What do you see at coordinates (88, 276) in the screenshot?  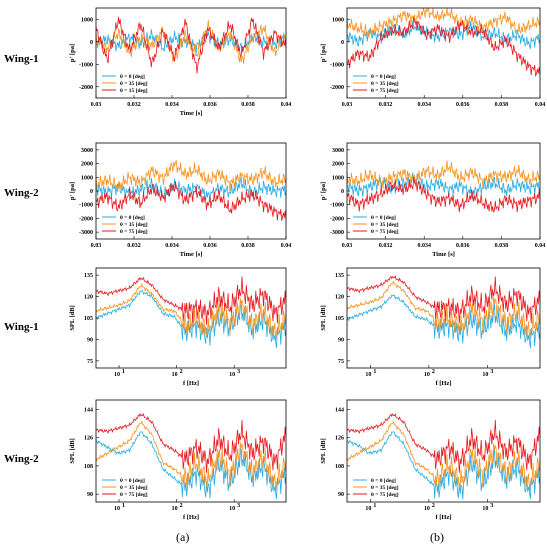 I see `y-tick-label: 135` at bounding box center [88, 276].